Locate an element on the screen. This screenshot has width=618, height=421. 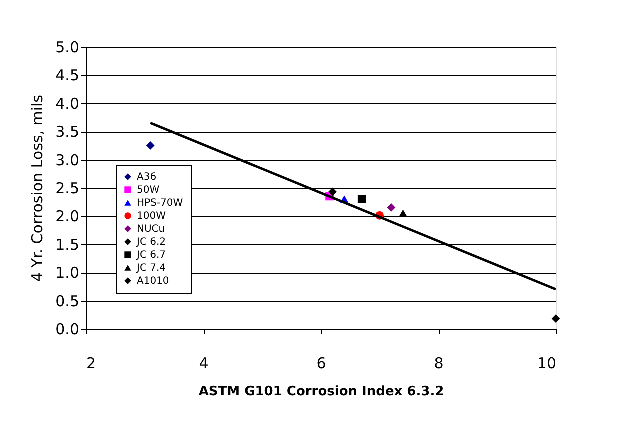
legend-label: A1010 is located at coordinates (153, 281).